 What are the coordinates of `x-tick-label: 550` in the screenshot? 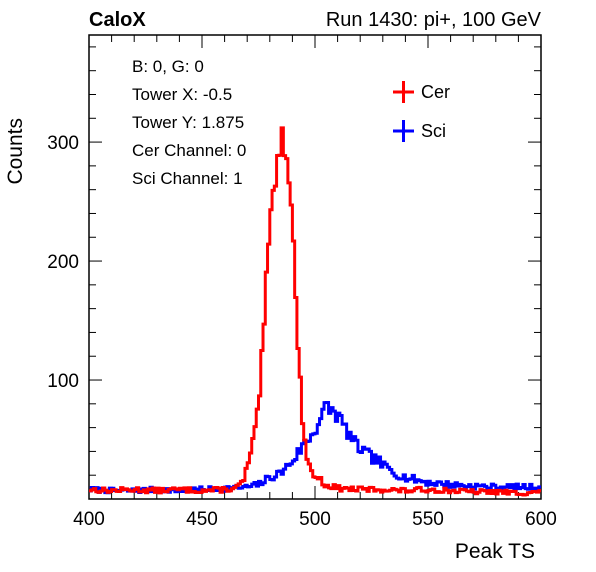 It's located at (428, 519).